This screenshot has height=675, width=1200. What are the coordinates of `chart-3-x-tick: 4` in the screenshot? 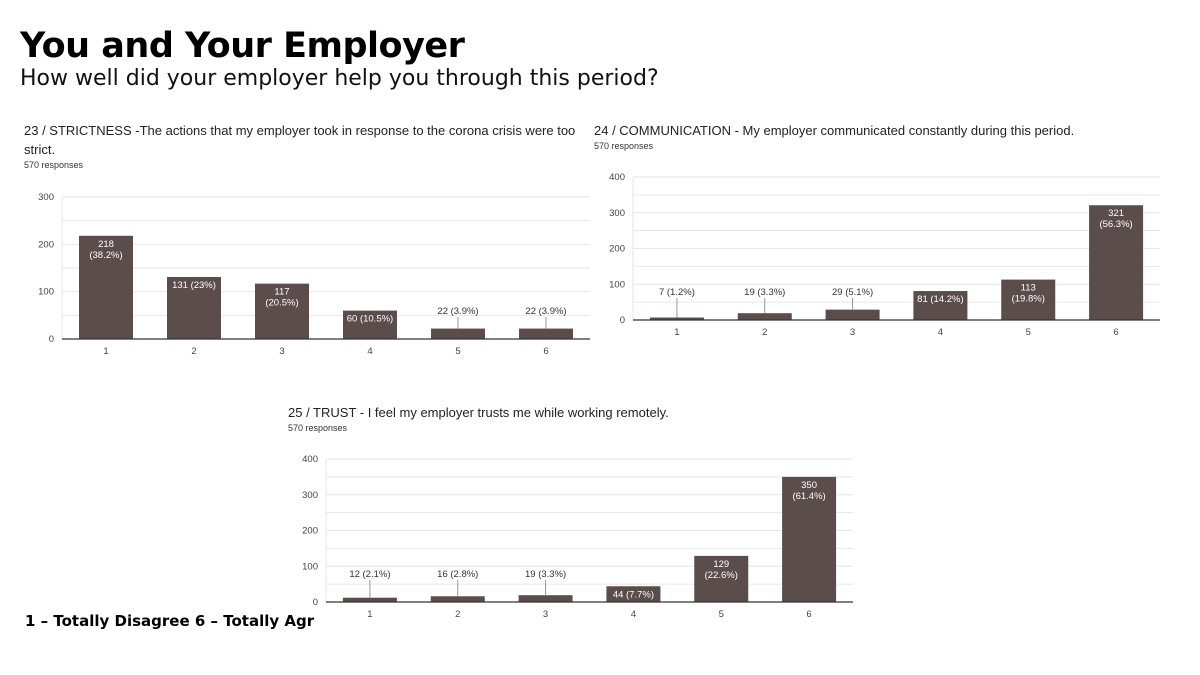 It's located at (633, 614).